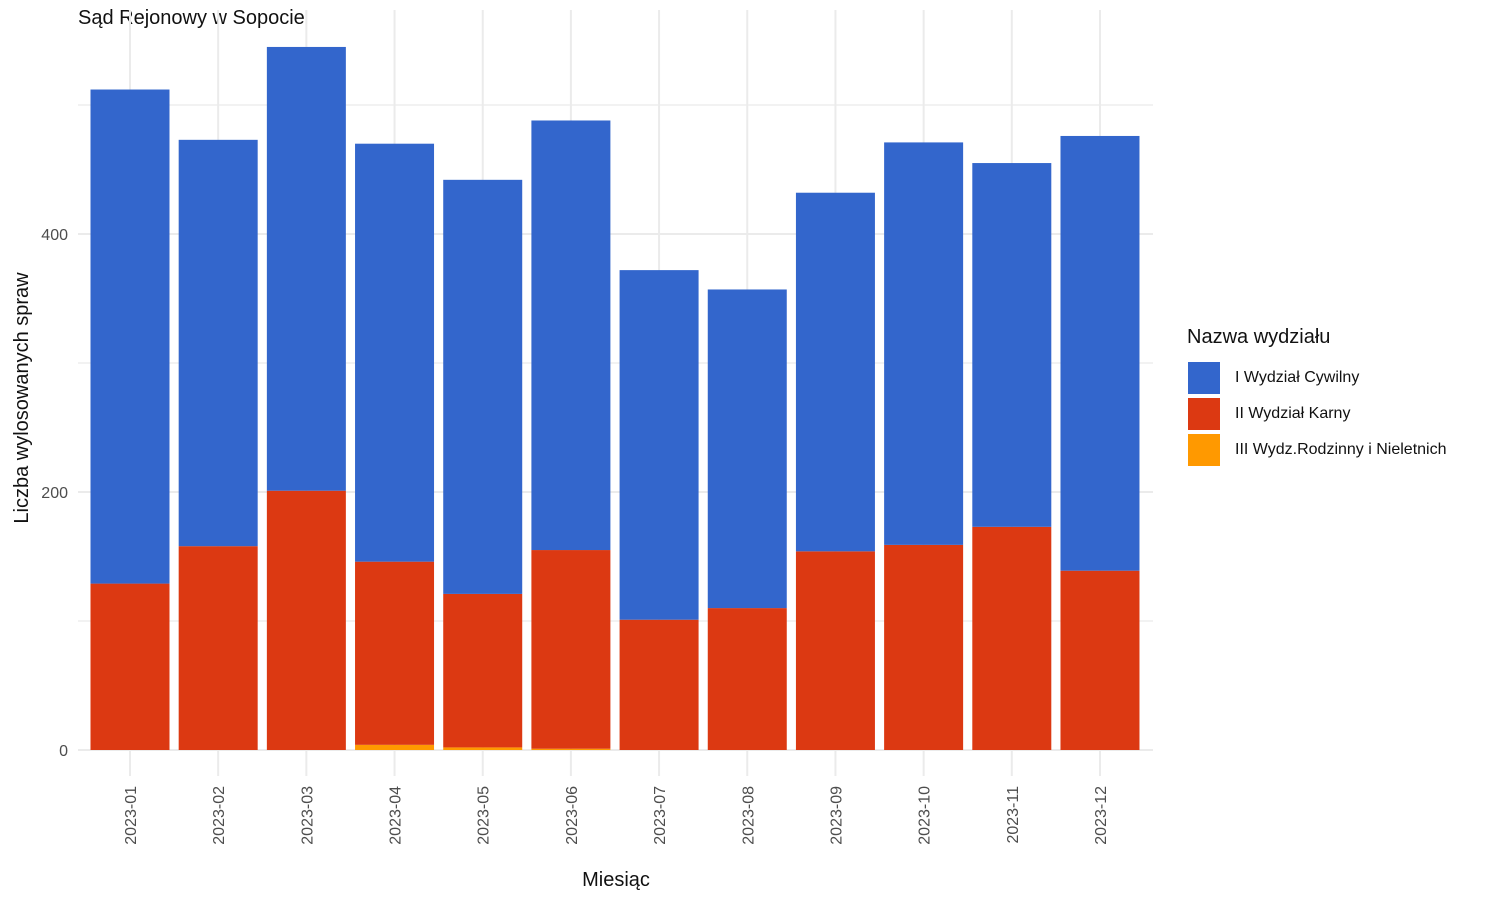 This screenshot has width=1500, height=900. Describe the element at coordinates (1013, 815) in the screenshot. I see `x-tick-label: 2023-11` at that location.